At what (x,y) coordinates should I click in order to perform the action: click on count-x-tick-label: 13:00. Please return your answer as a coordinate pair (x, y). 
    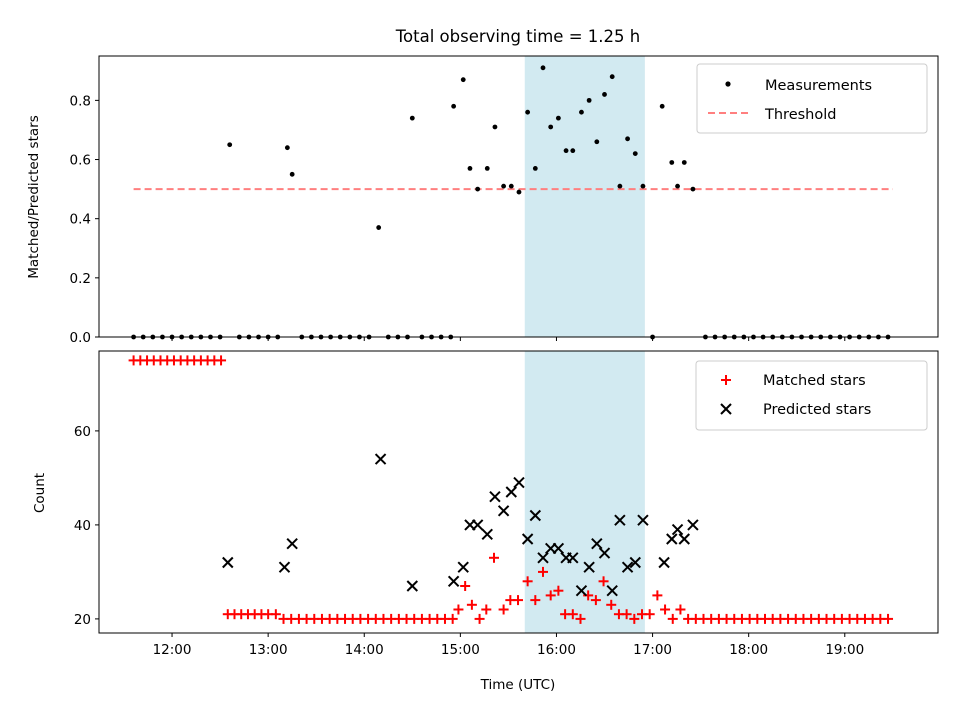
    Looking at the image, I should click on (268, 650).